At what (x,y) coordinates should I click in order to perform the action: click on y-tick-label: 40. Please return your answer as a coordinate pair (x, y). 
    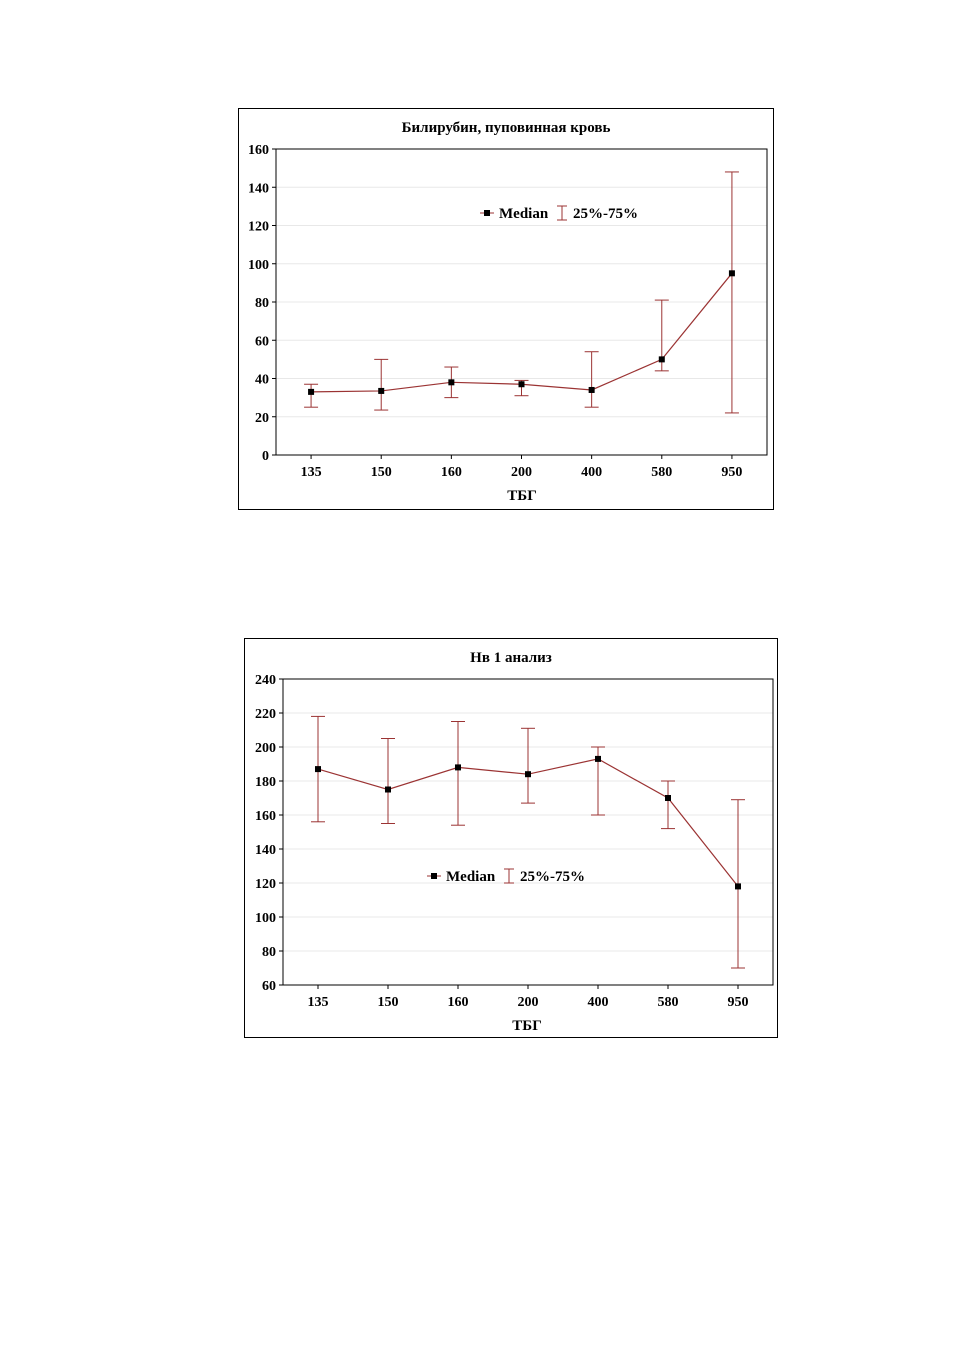
    Looking at the image, I should click on (262, 380).